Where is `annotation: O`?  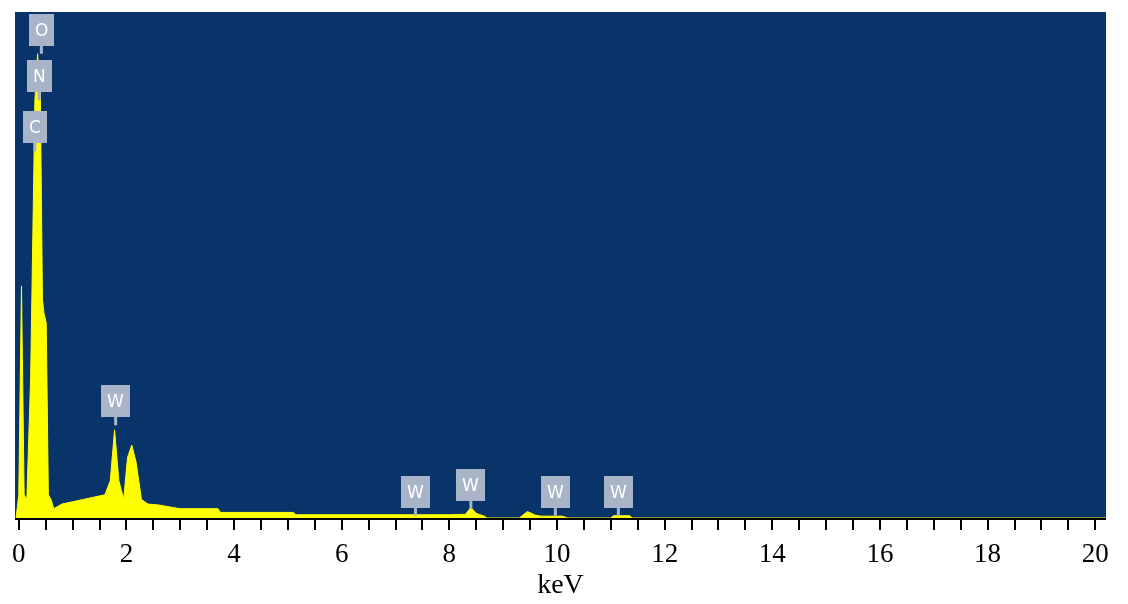
annotation: O is located at coordinates (42, 30).